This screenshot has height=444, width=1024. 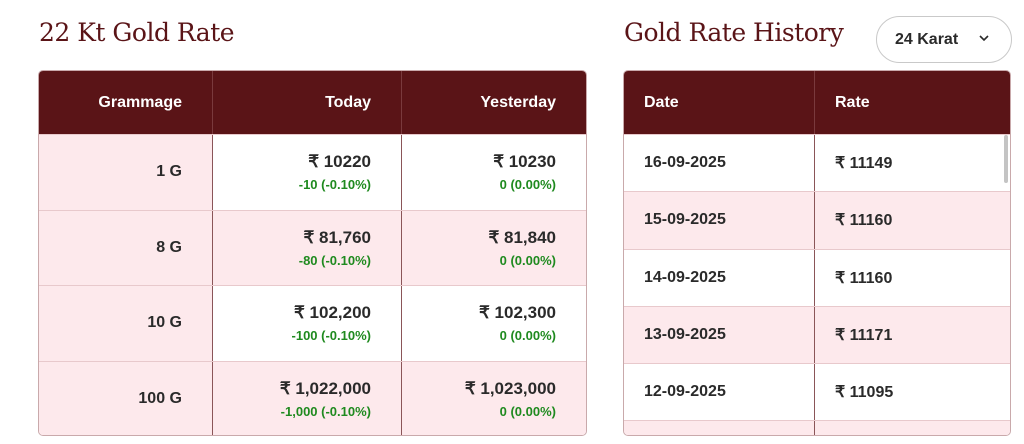 I want to click on karat-select-value: 24 Karat, so click(x=927, y=39).